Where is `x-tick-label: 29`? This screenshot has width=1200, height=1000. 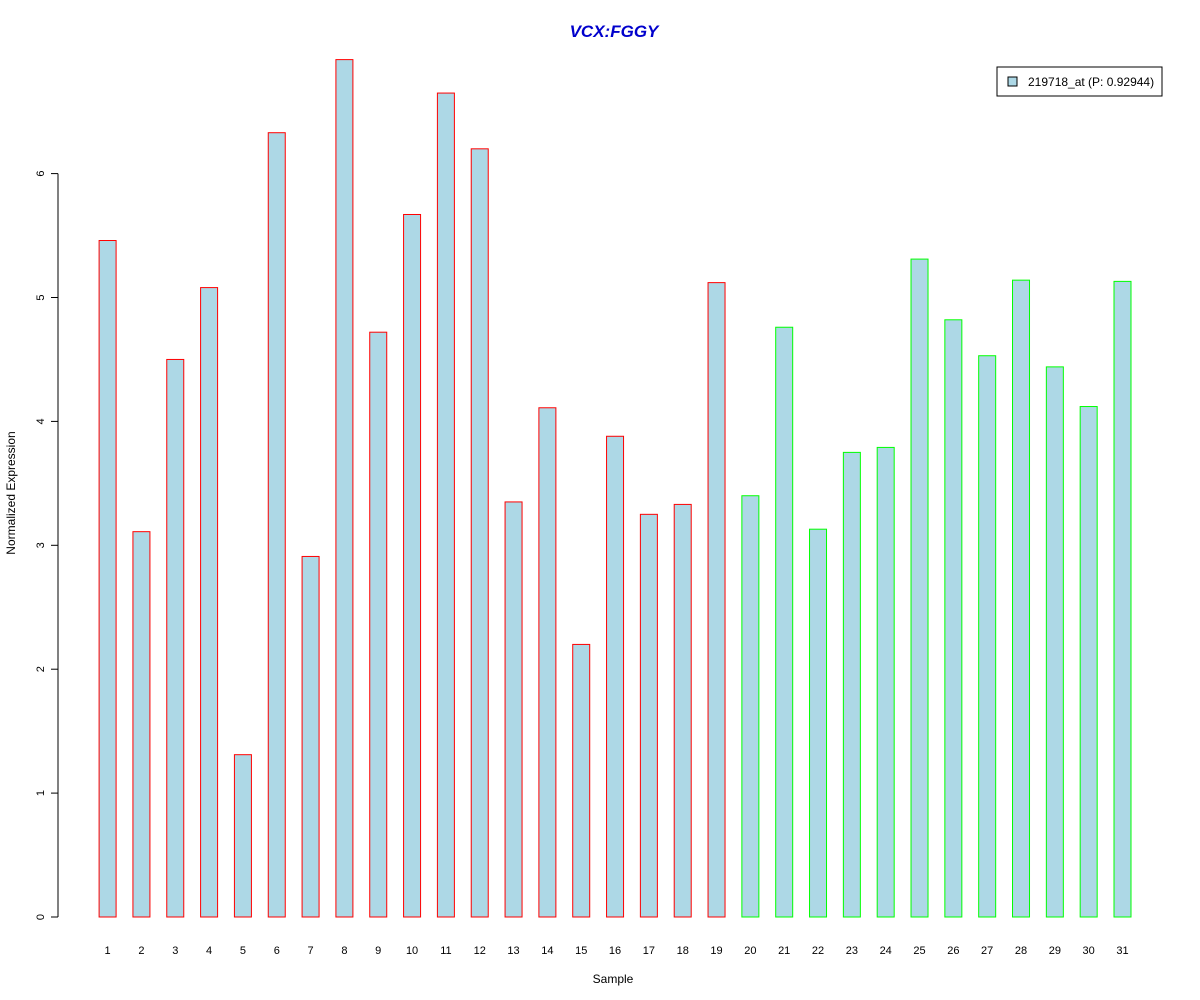 x-tick-label: 29 is located at coordinates (1055, 951).